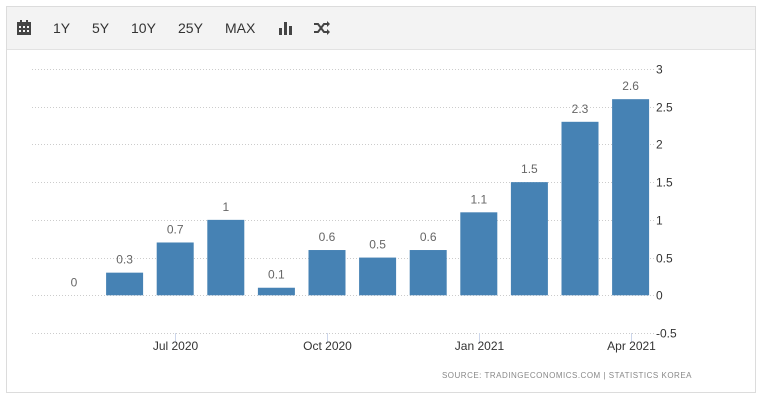  I want to click on x-tick-label: Oct 2020, so click(327, 346).